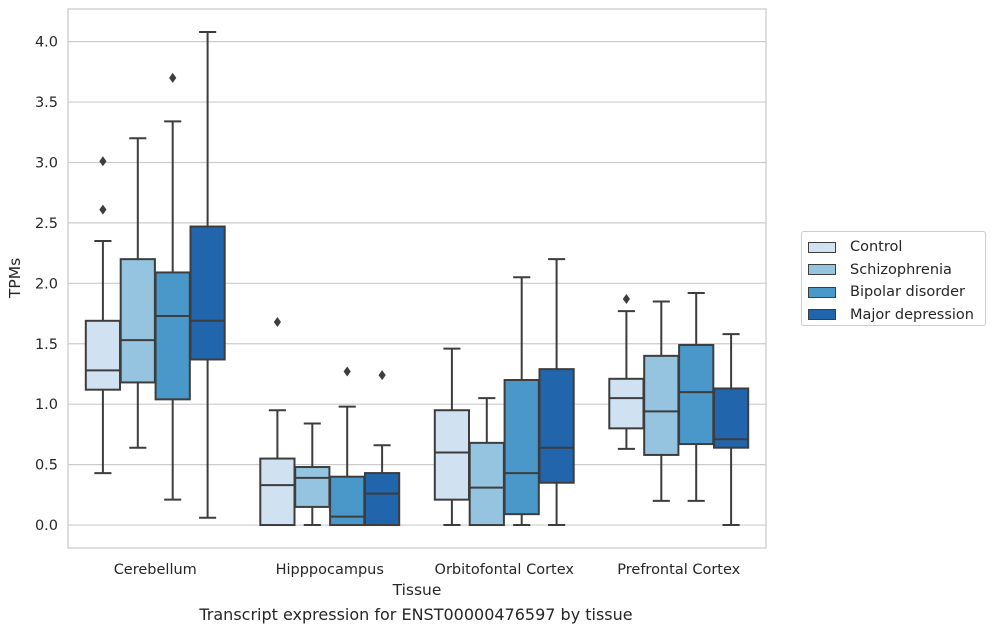 This screenshot has width=997, height=634. I want to click on legend-item: Control, so click(893, 247).